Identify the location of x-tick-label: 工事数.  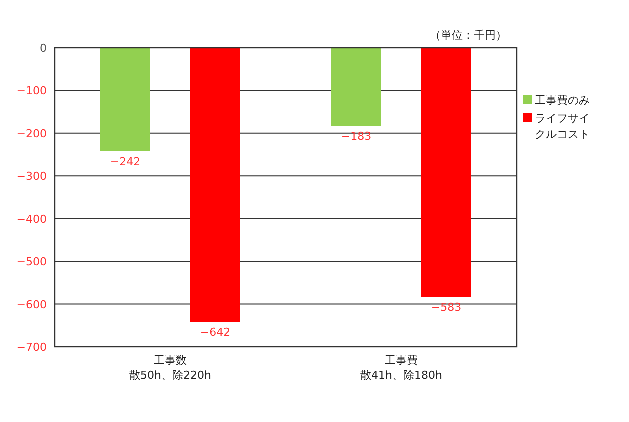
(170, 360).